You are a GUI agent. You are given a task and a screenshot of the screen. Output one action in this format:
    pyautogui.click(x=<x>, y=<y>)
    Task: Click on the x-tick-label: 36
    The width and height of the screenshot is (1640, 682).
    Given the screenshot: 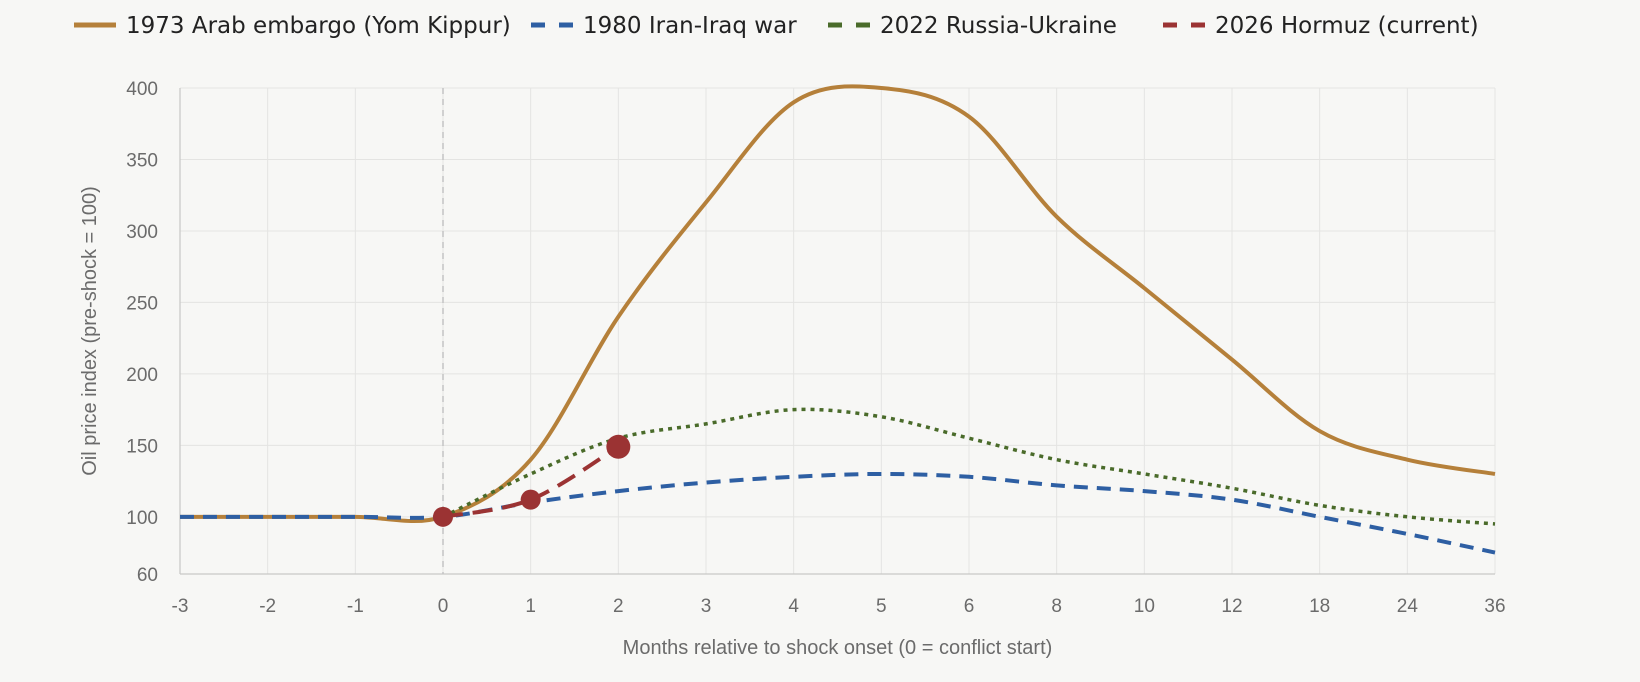 What is the action you would take?
    pyautogui.click(x=1494, y=606)
    